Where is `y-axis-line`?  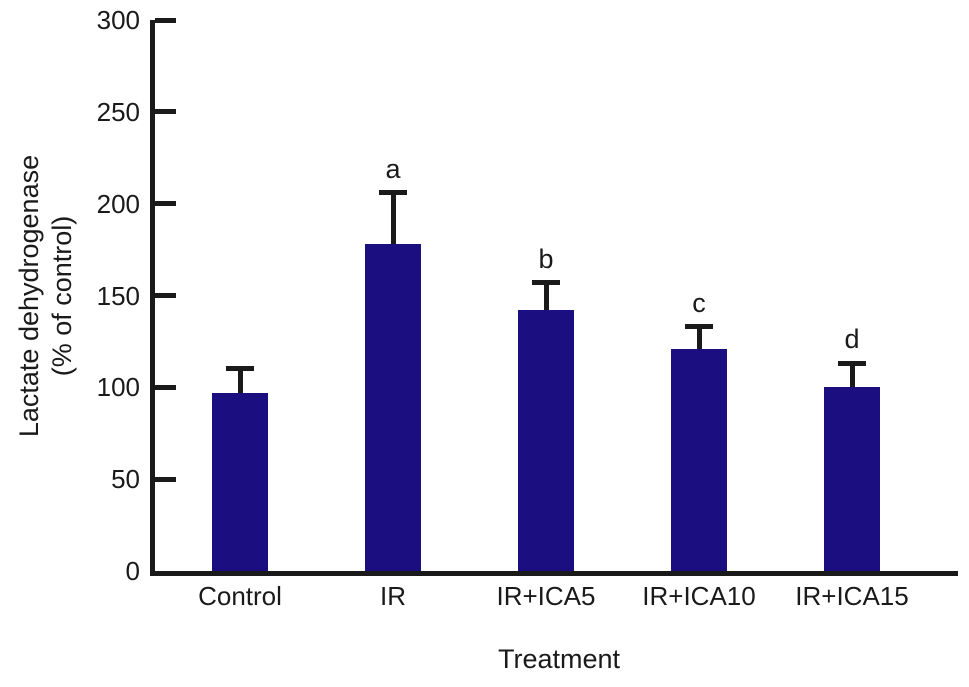
y-axis-line is located at coordinates (152, 298).